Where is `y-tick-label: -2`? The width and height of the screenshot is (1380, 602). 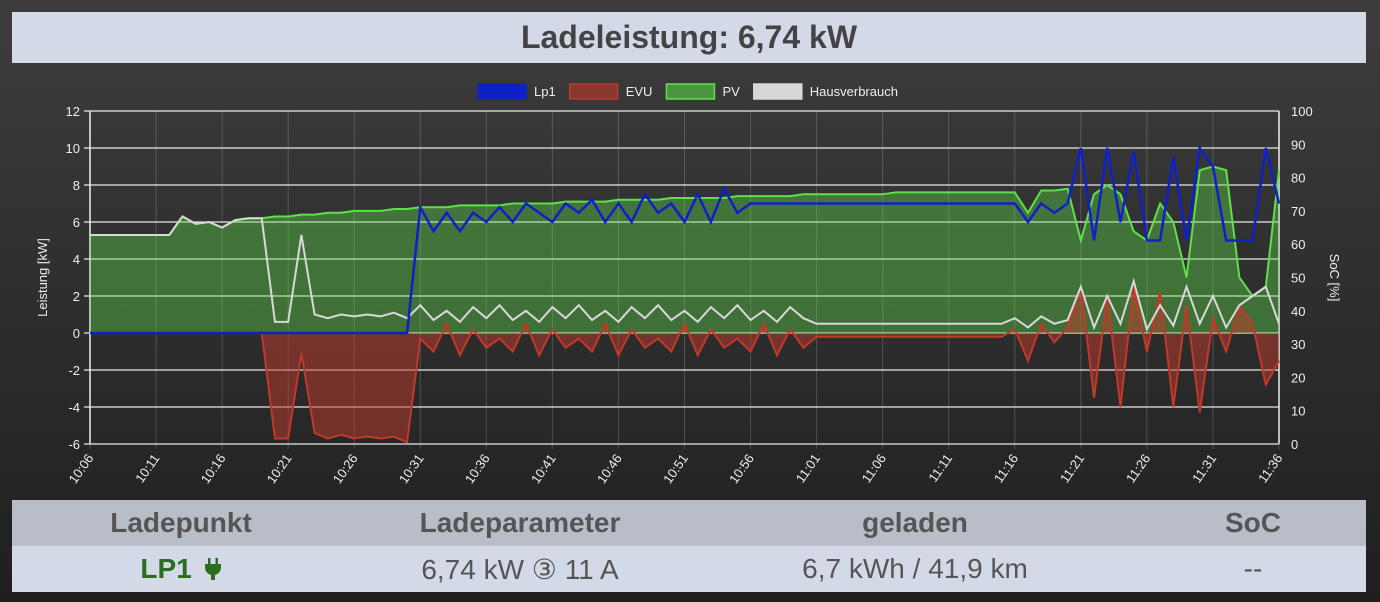 y-tick-label: -2 is located at coordinates (74, 370).